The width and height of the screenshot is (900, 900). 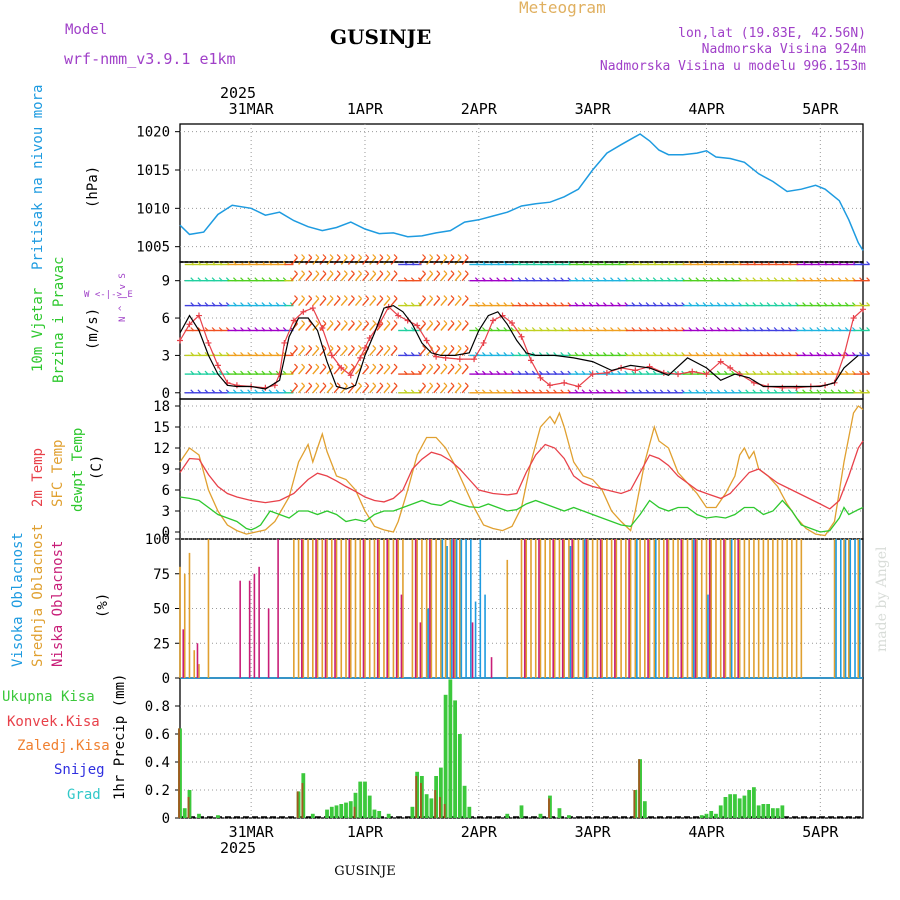 What do you see at coordinates (166, 470) in the screenshot?
I see `temperature-tick-label: 9` at bounding box center [166, 470].